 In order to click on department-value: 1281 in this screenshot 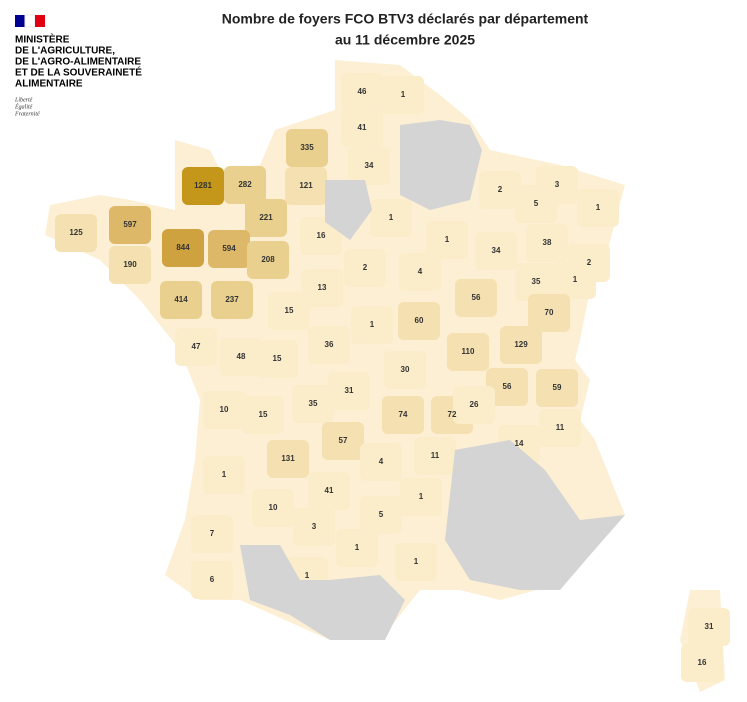, I will do `click(203, 185)`.